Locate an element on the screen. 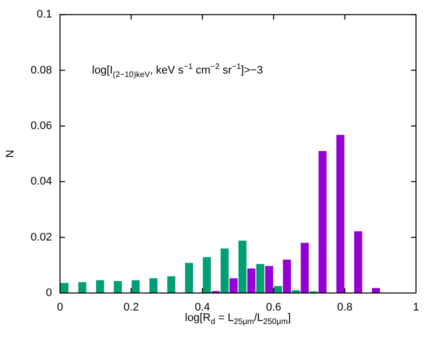  x-tick-label: 0.4 is located at coordinates (202, 308).